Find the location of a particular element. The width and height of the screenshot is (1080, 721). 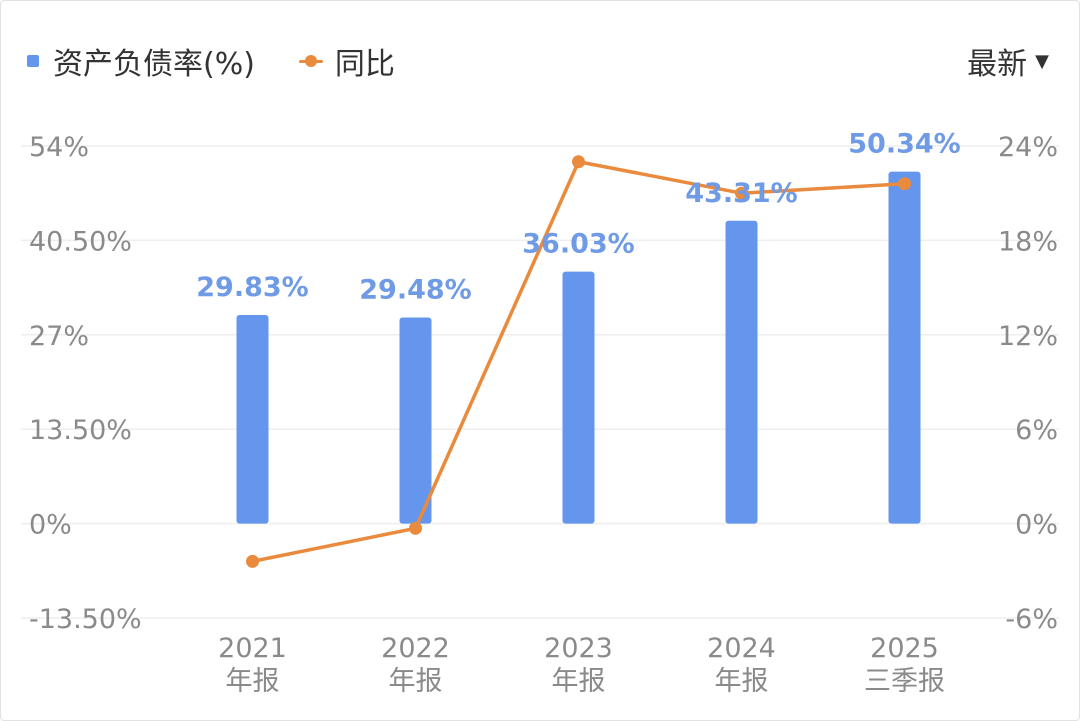

x-tick-period: 三季报 is located at coordinates (904, 681).